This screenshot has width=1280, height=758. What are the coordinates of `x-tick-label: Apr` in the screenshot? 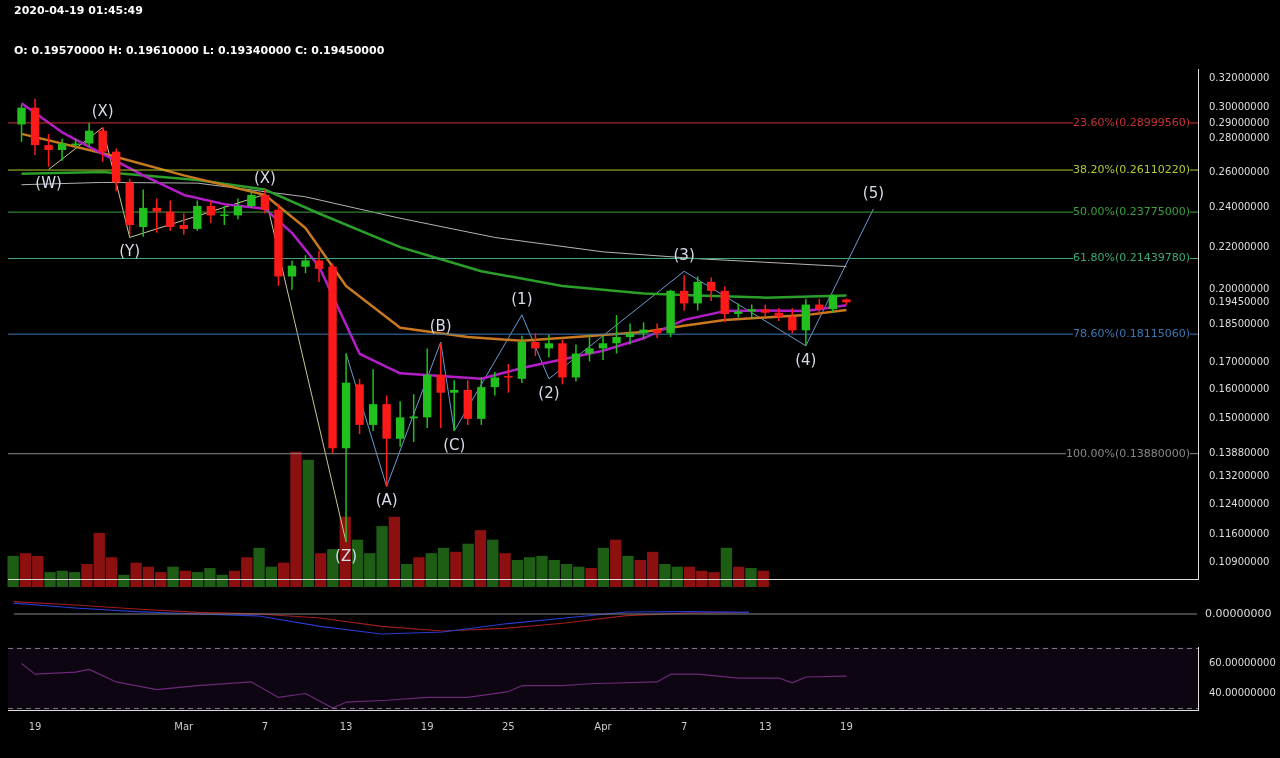 It's located at (603, 726).